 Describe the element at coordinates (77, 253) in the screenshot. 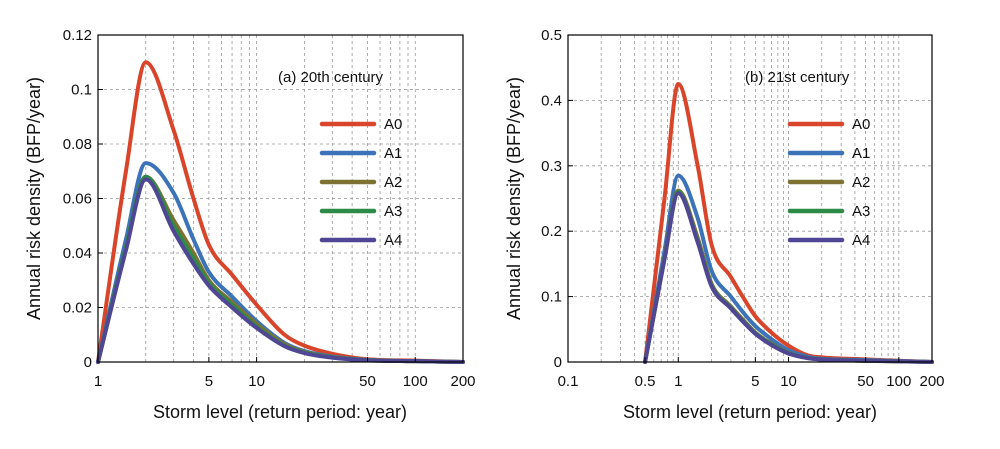

I see `y-tick-label: 0.04` at that location.